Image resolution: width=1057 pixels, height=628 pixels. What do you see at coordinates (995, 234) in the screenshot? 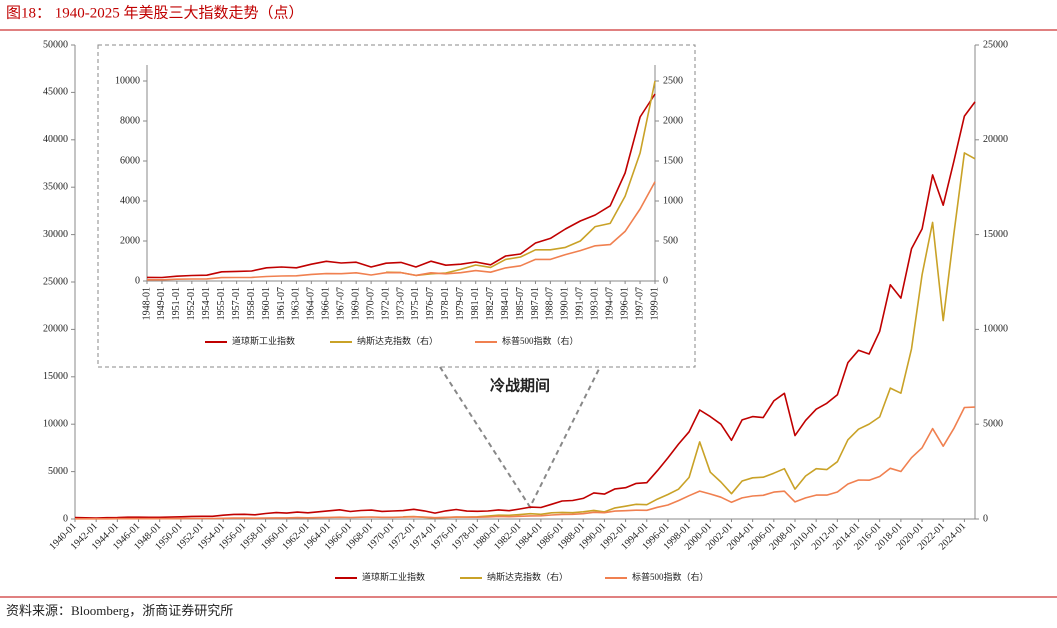
I see `y2-tick-label: 15000` at bounding box center [995, 234].